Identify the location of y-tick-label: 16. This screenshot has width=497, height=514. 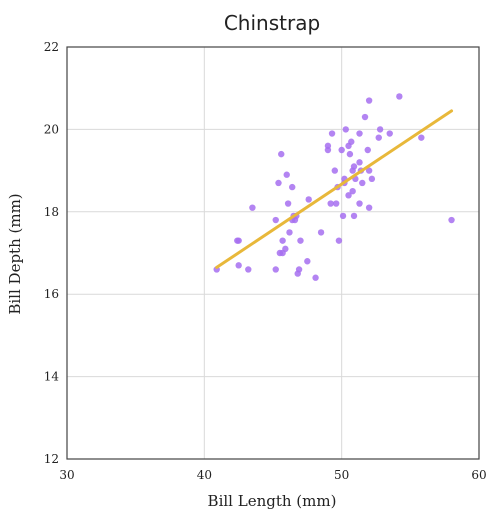
(51, 294).